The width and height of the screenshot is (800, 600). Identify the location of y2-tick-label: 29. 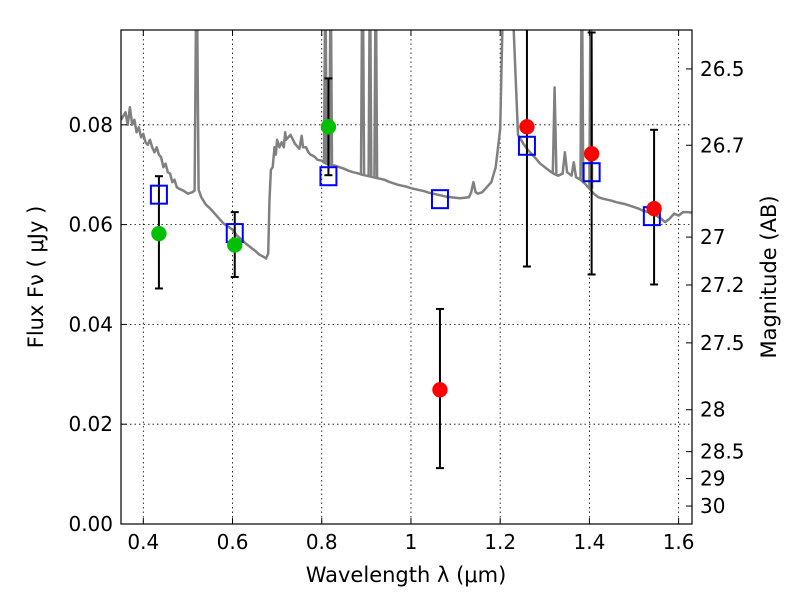
(712, 479).